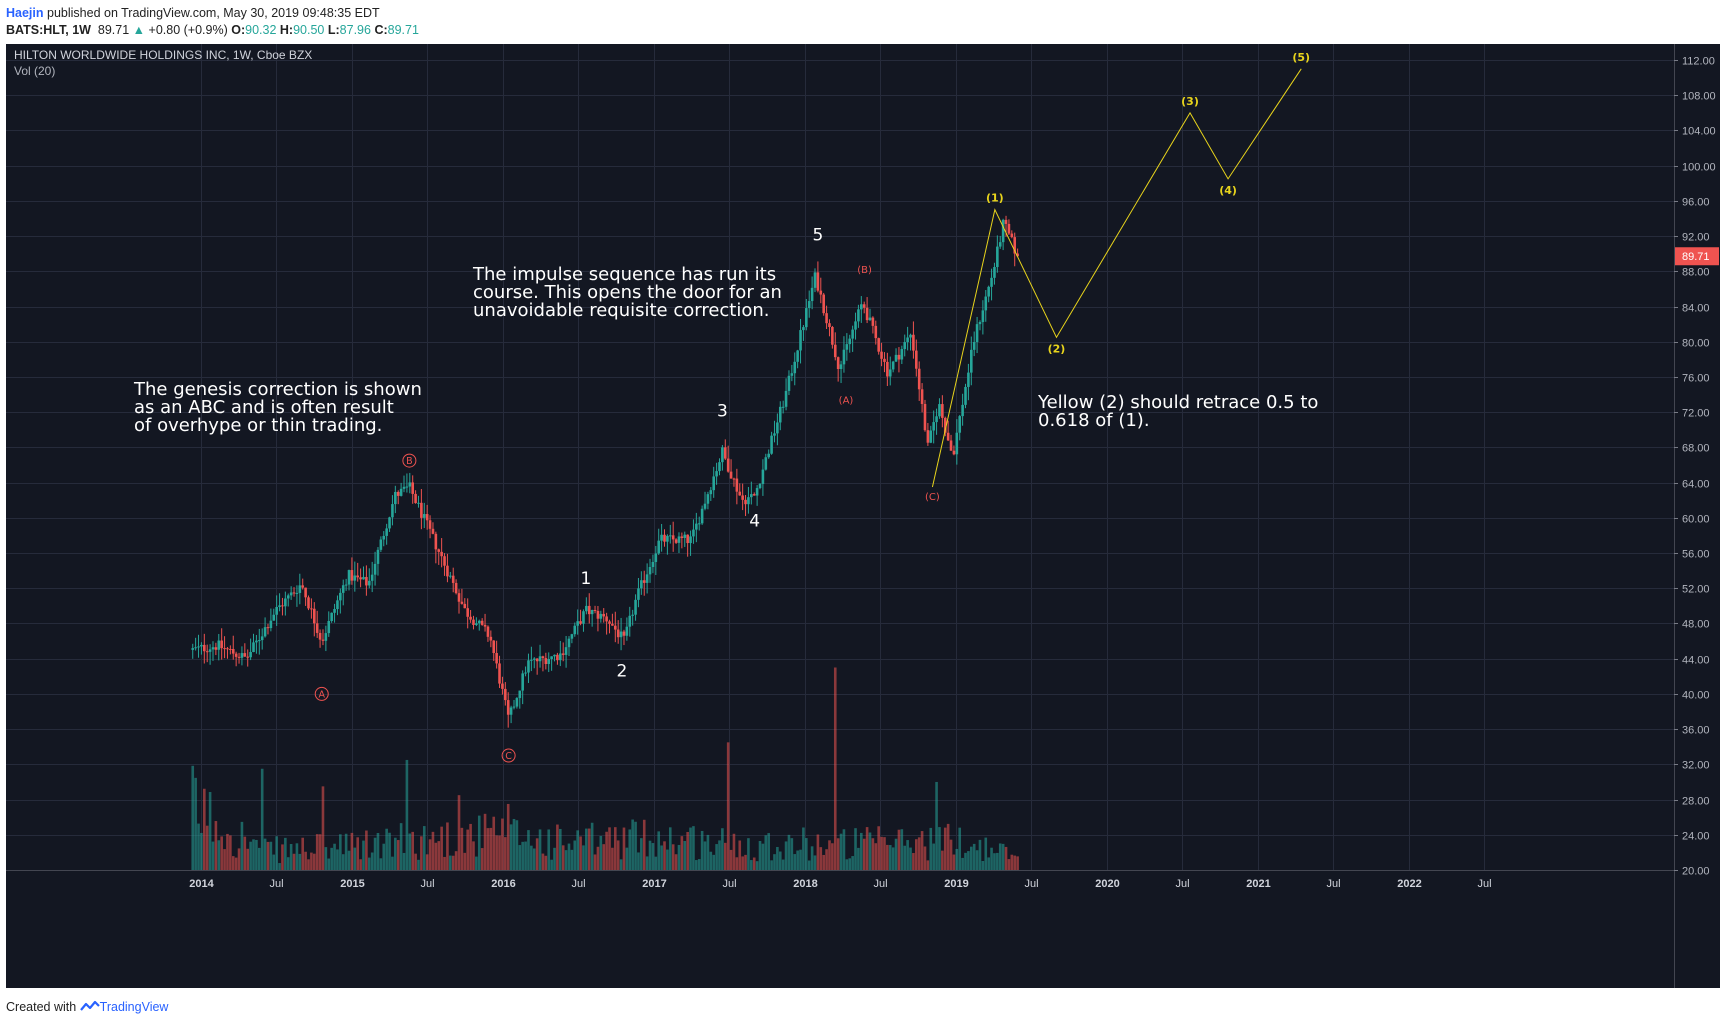 The height and width of the screenshot is (1024, 1726). What do you see at coordinates (1696, 379) in the screenshot?
I see `y-tick-label: 76.00` at bounding box center [1696, 379].